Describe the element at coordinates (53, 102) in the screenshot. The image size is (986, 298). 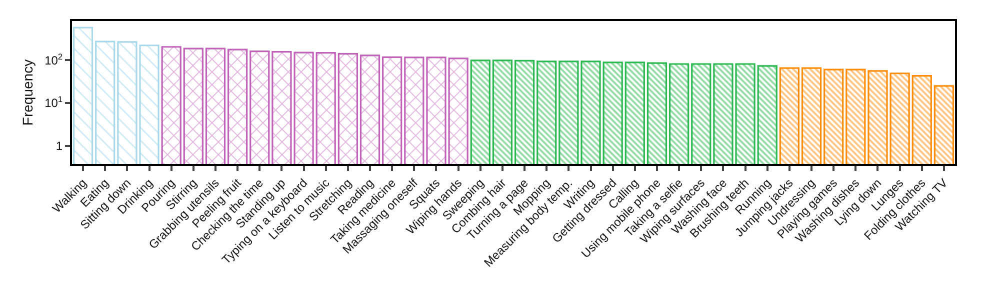
I see `y-tick-label: 10$^{1}$` at that location.